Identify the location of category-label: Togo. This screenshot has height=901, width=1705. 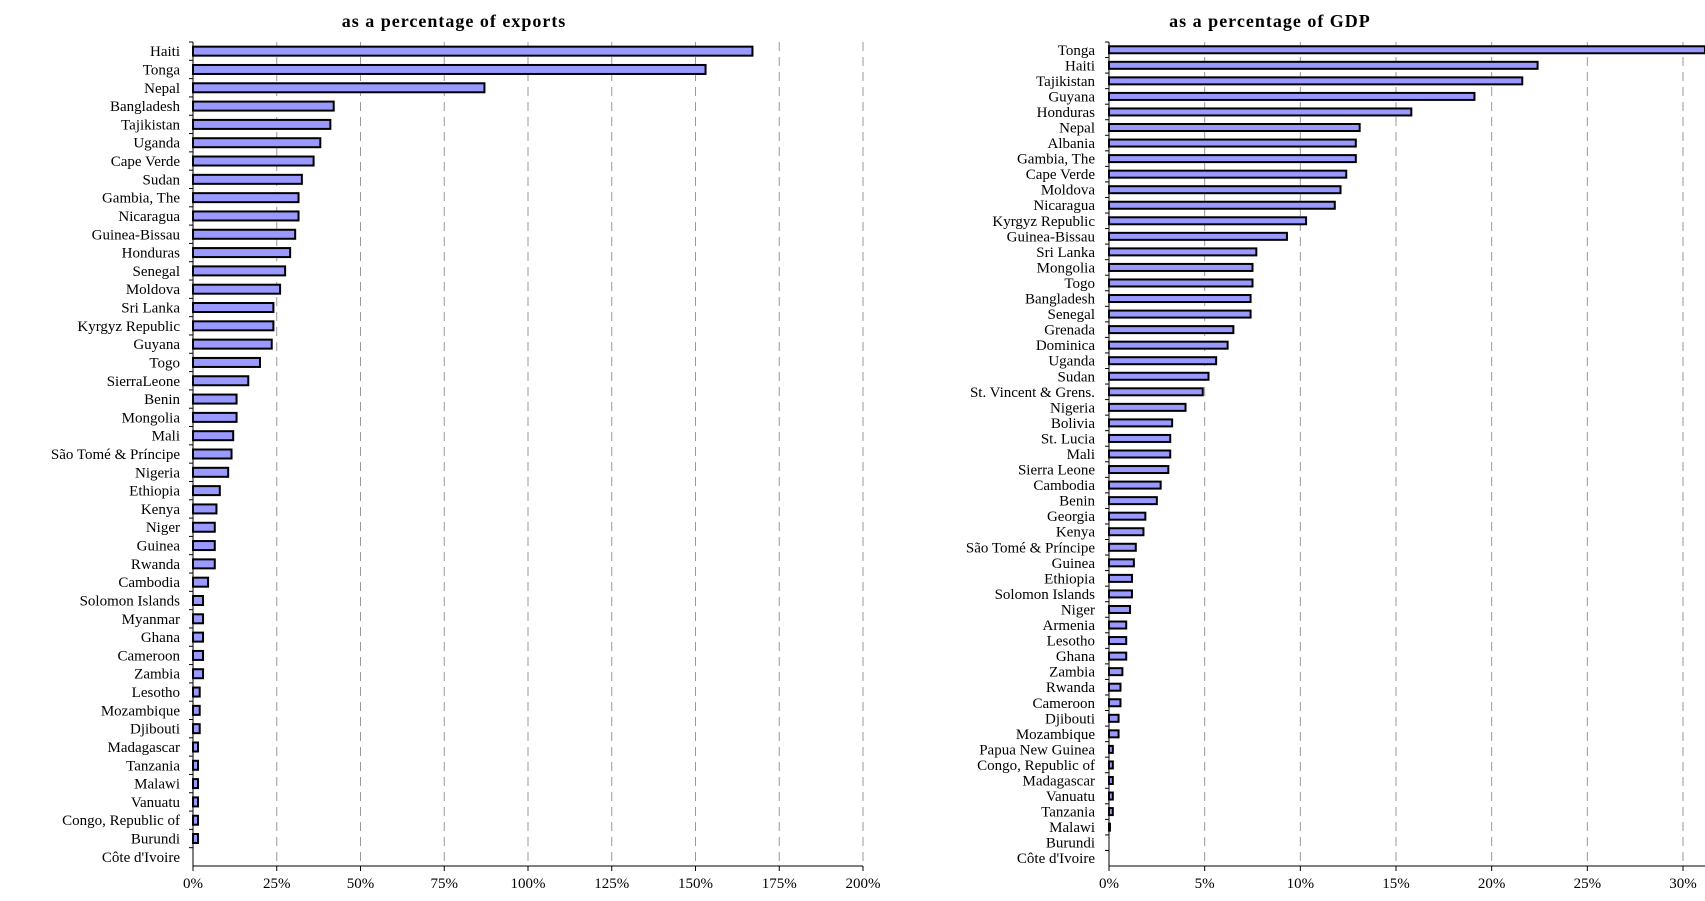
(164, 363).